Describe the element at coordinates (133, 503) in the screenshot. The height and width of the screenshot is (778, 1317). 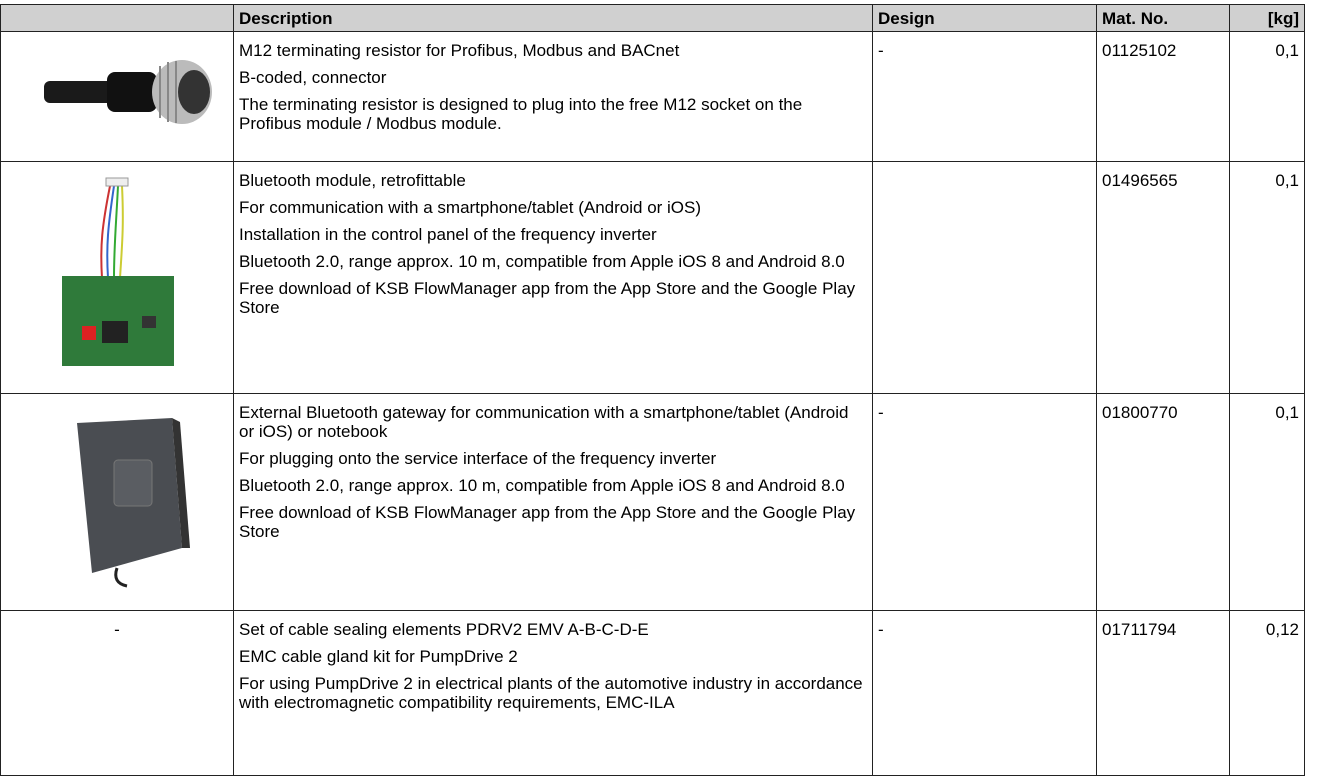
I see `gateway-image` at that location.